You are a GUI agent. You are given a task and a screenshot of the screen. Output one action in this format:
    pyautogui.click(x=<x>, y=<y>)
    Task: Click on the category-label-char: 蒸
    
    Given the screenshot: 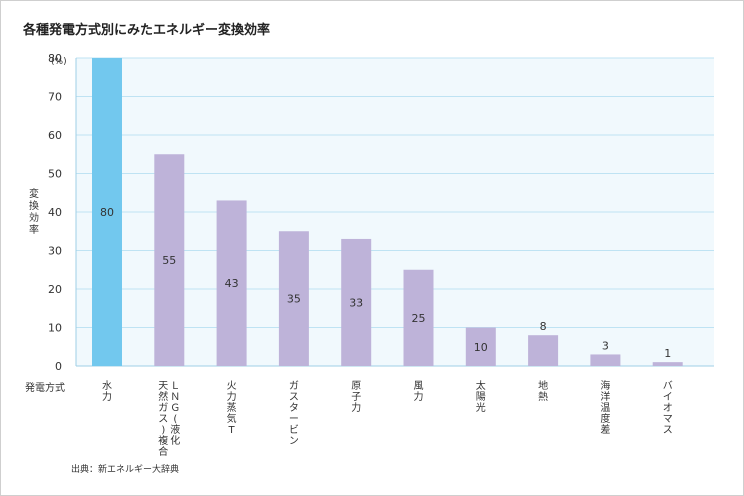 What is the action you would take?
    pyautogui.click(x=232, y=408)
    